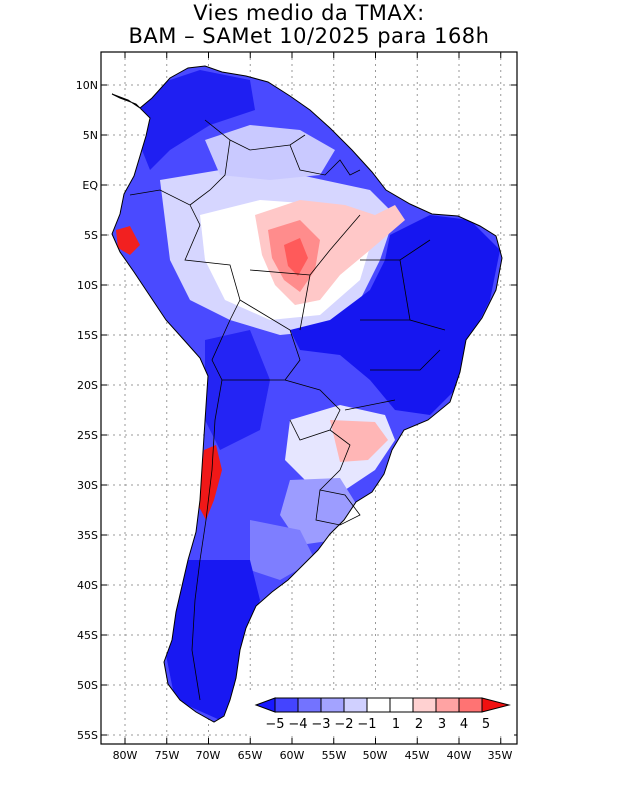 The width and height of the screenshot is (618, 800). I want to click on colorbar-label: 3, so click(442, 724).